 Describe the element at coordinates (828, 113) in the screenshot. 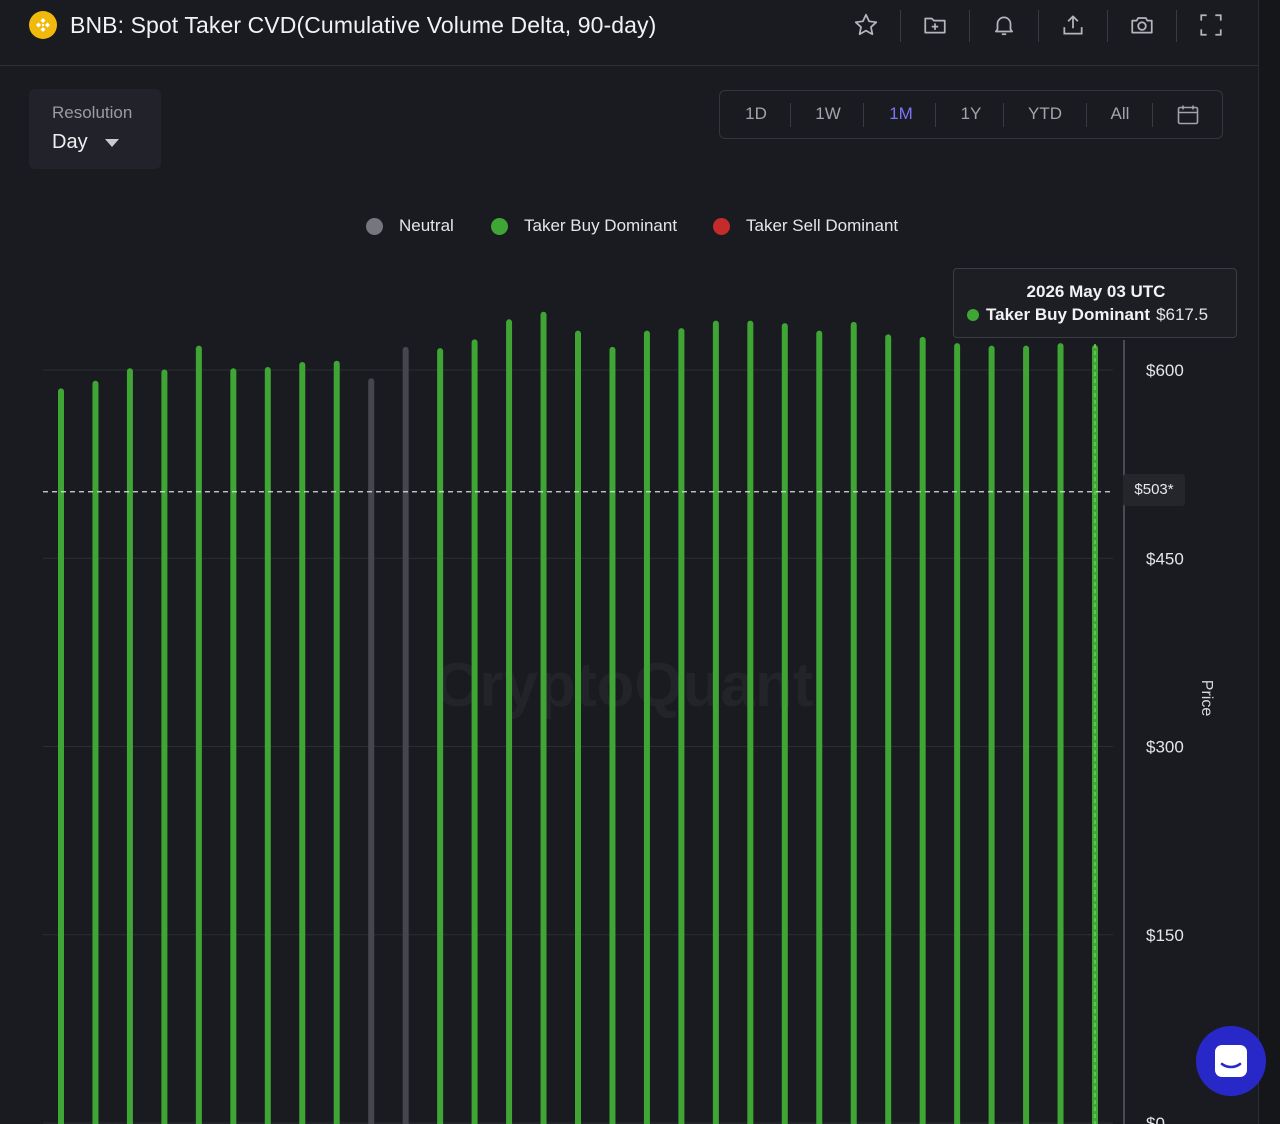

I see `range-button-1w: 1W` at that location.